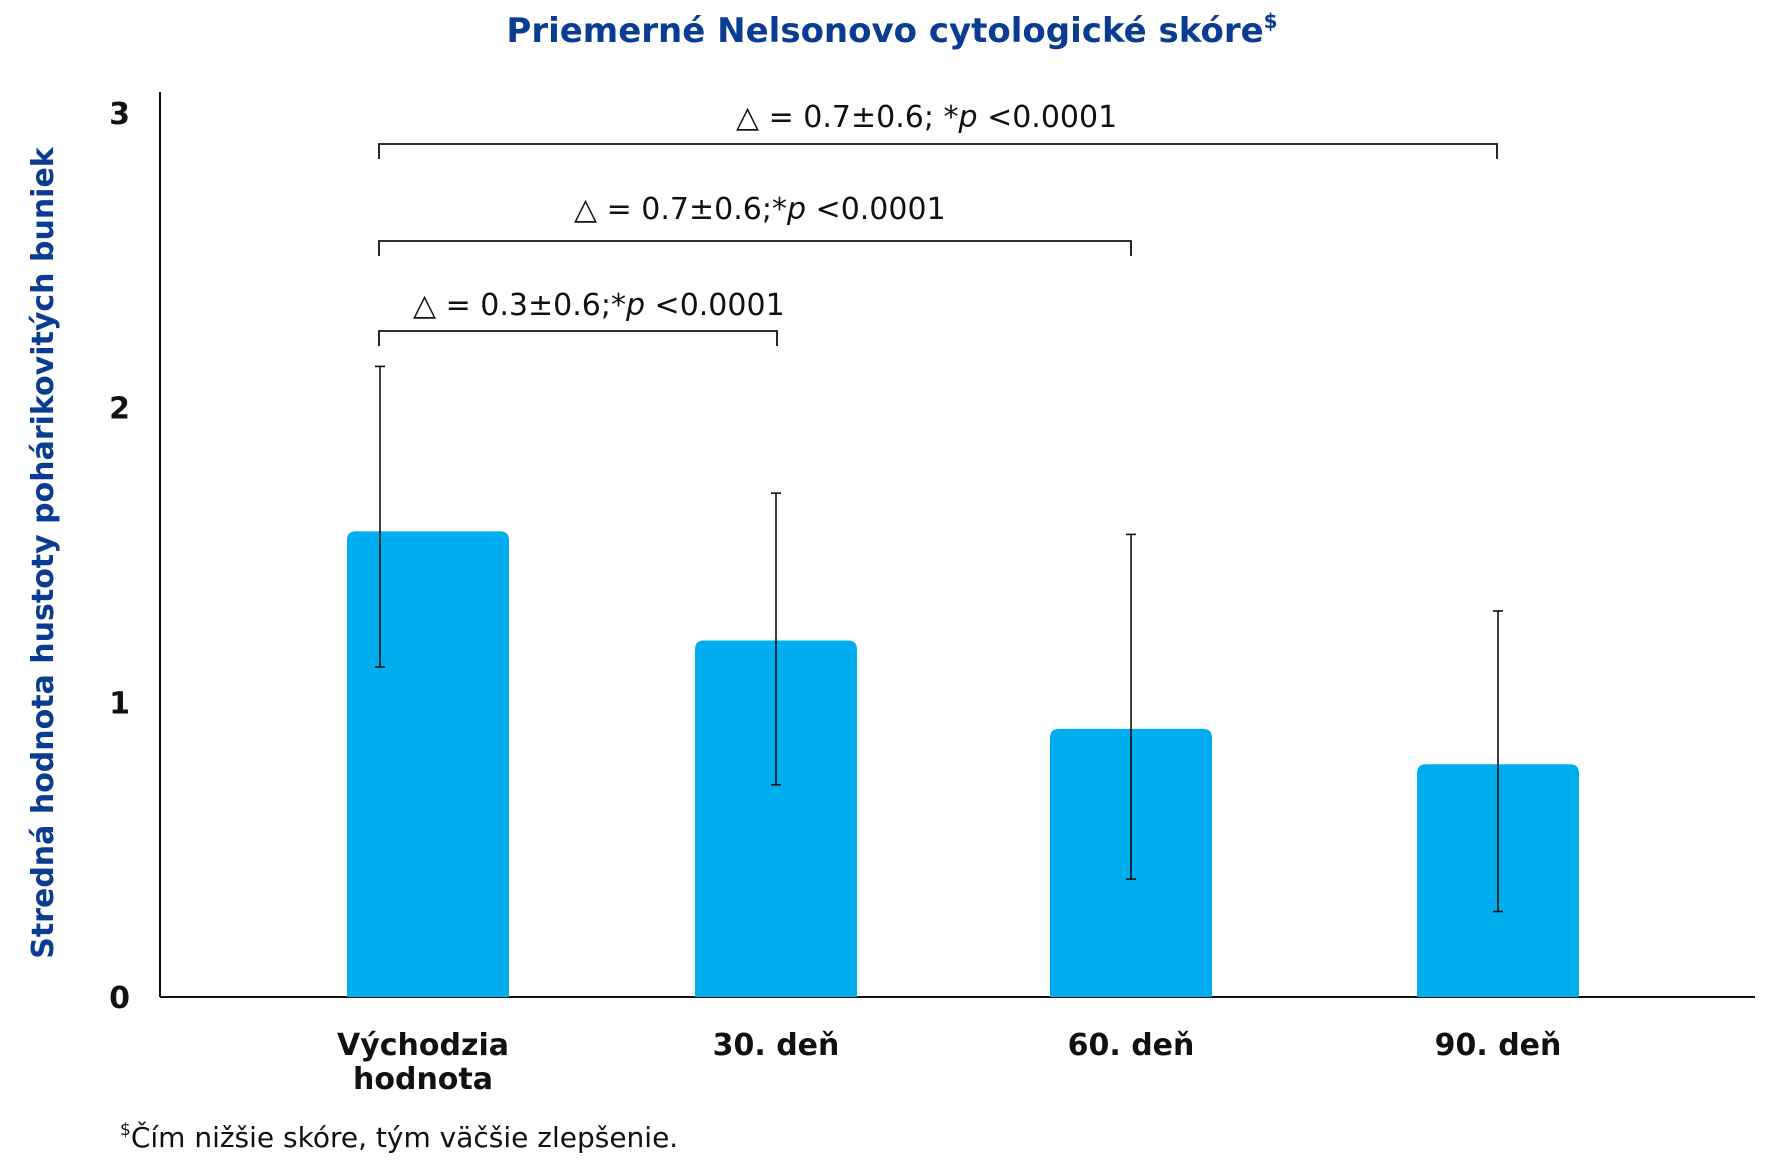  I want to click on x-tick-label: 30. deň, so click(776, 1045).